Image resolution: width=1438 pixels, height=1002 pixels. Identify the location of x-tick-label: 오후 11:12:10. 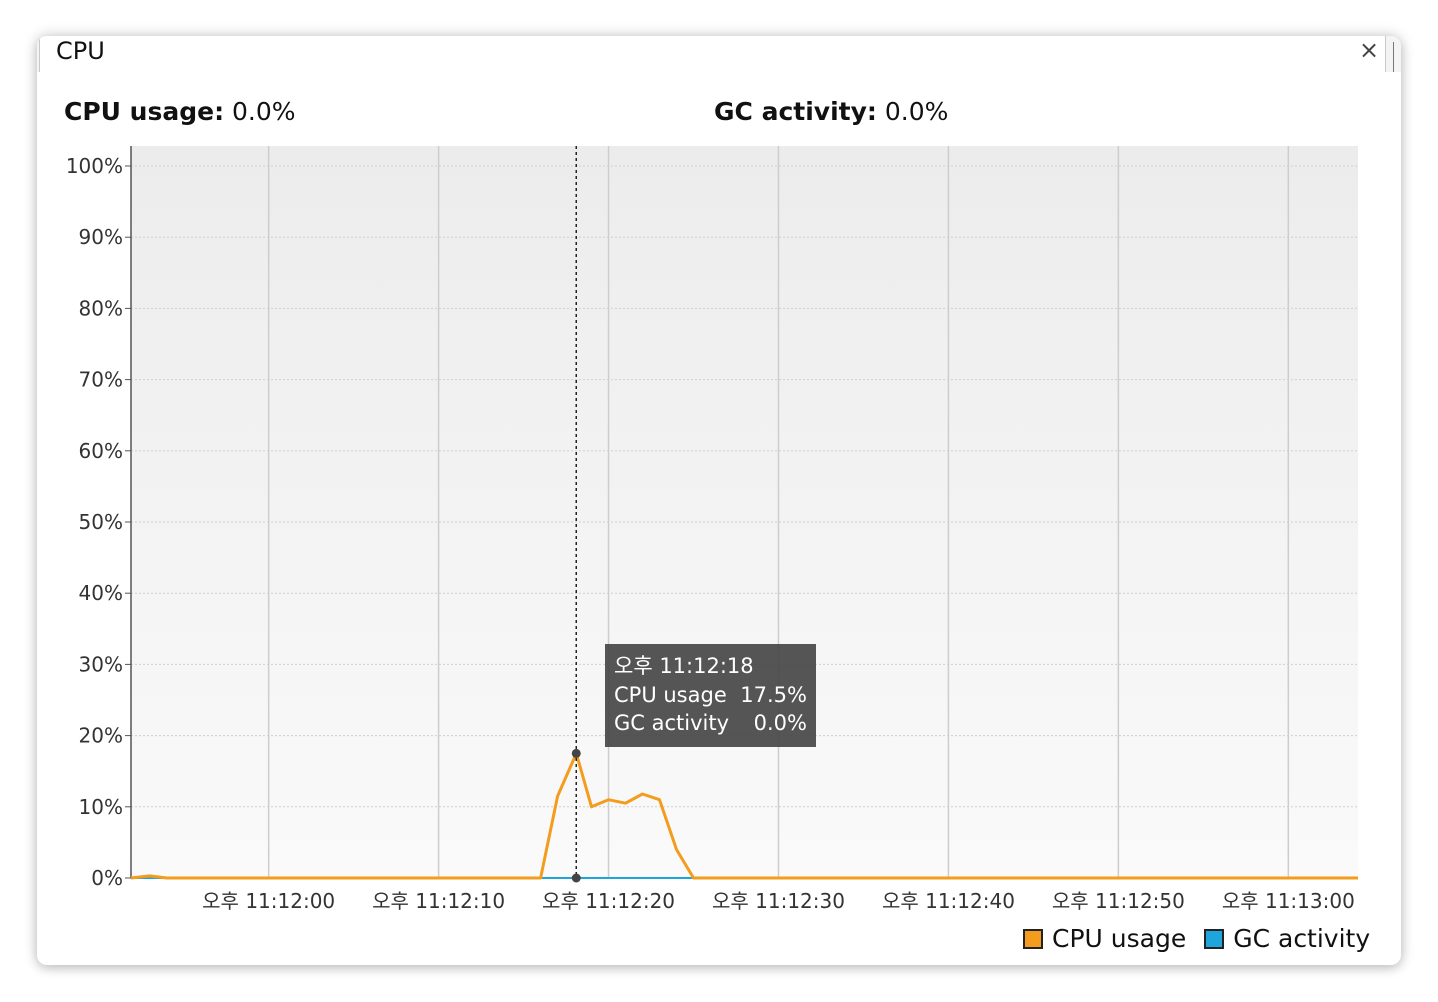
(438, 901).